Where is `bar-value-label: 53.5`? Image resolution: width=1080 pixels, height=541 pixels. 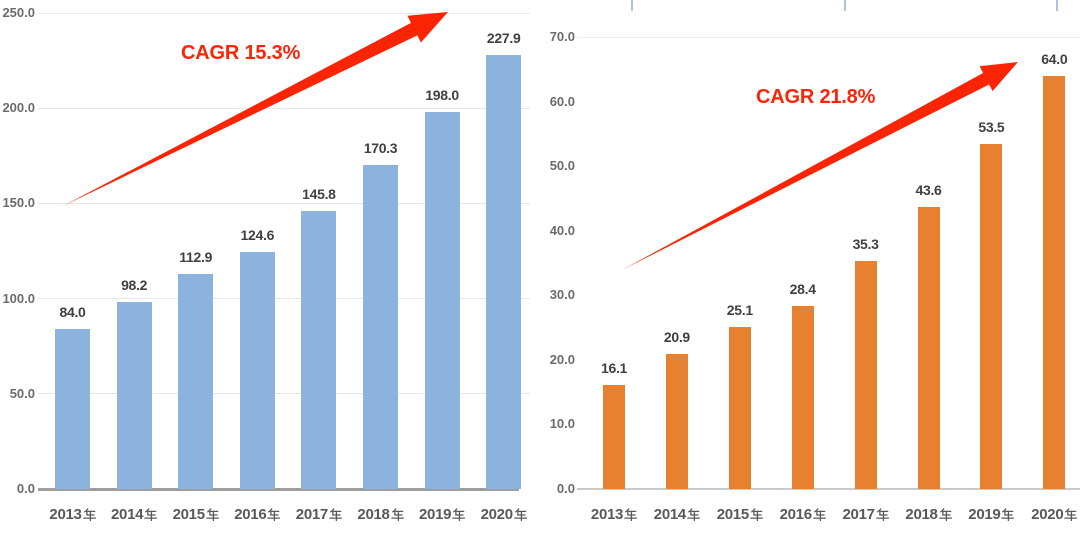
bar-value-label: 53.5 is located at coordinates (991, 126).